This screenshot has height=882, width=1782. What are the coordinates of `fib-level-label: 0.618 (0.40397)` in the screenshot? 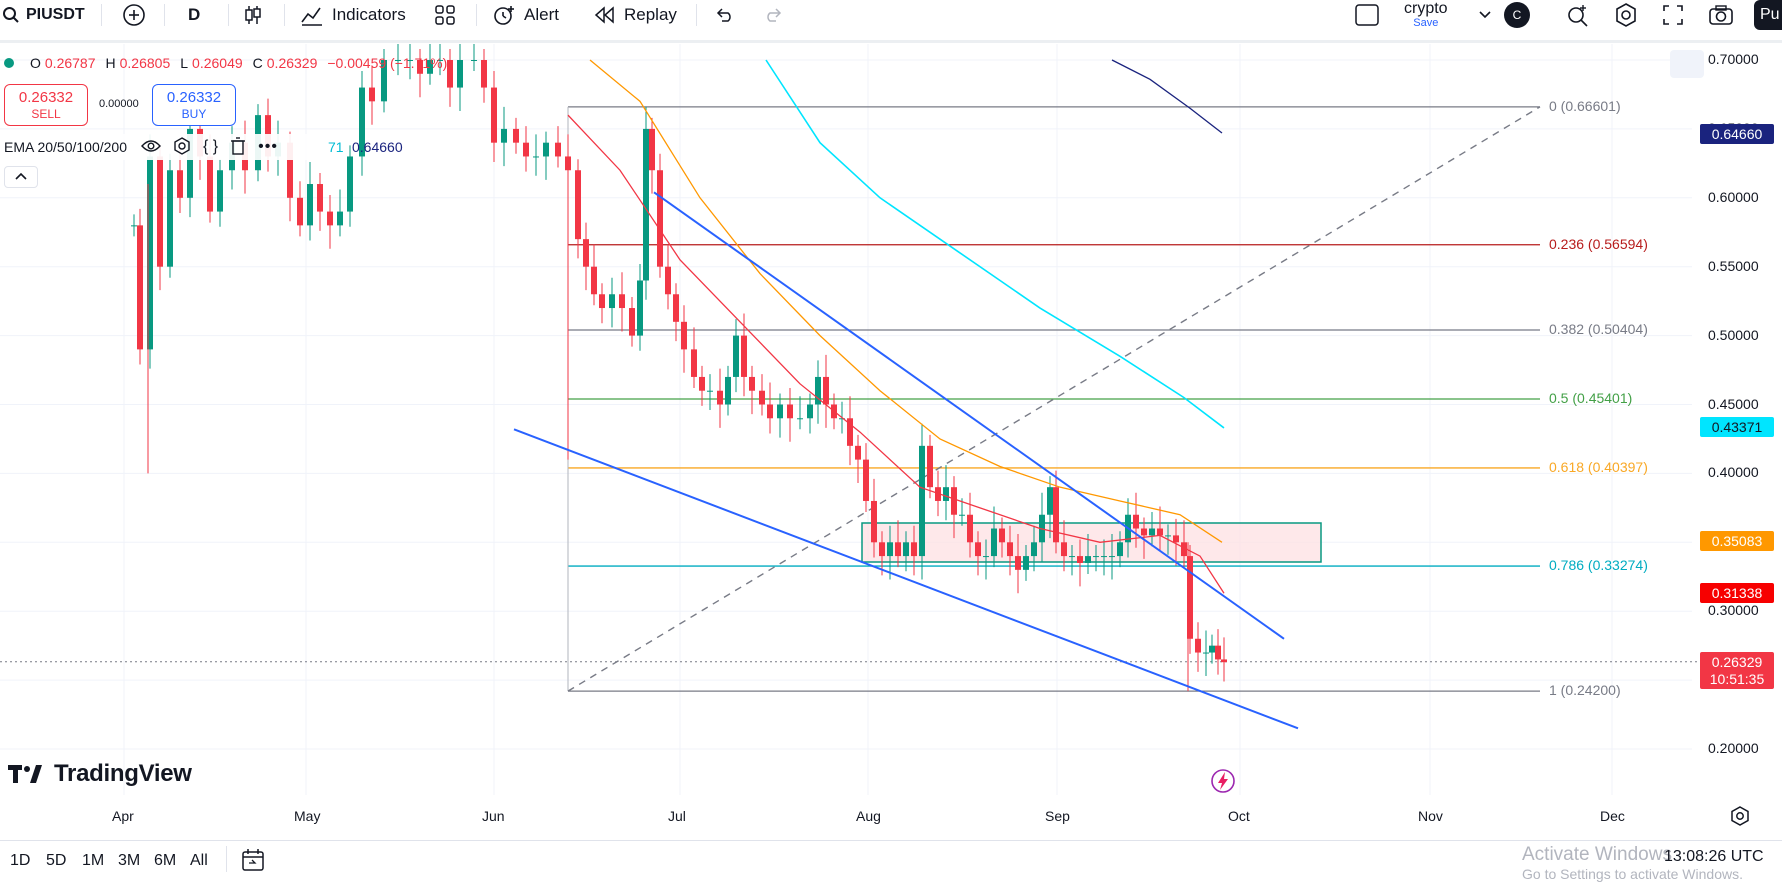 It's located at (1598, 466).